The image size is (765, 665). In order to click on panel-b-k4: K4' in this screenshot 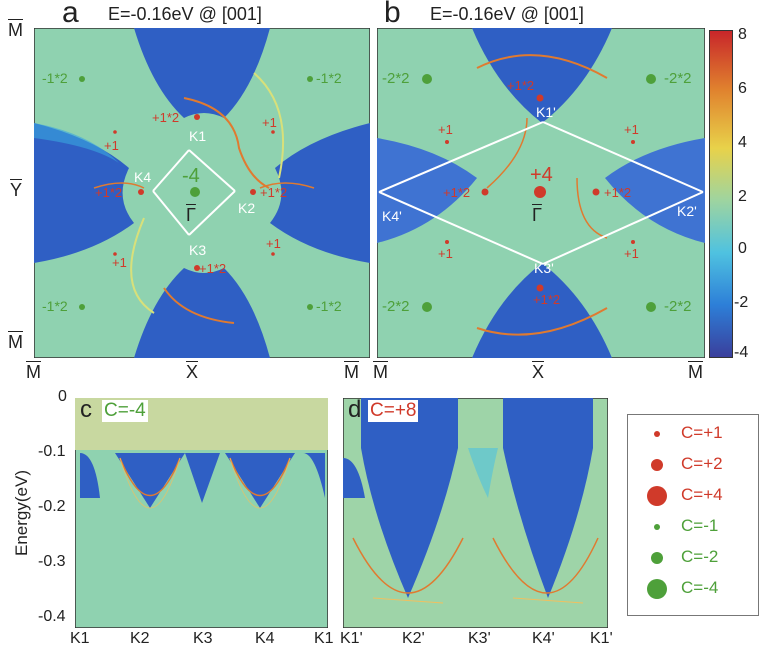, I will do `click(392, 216)`.